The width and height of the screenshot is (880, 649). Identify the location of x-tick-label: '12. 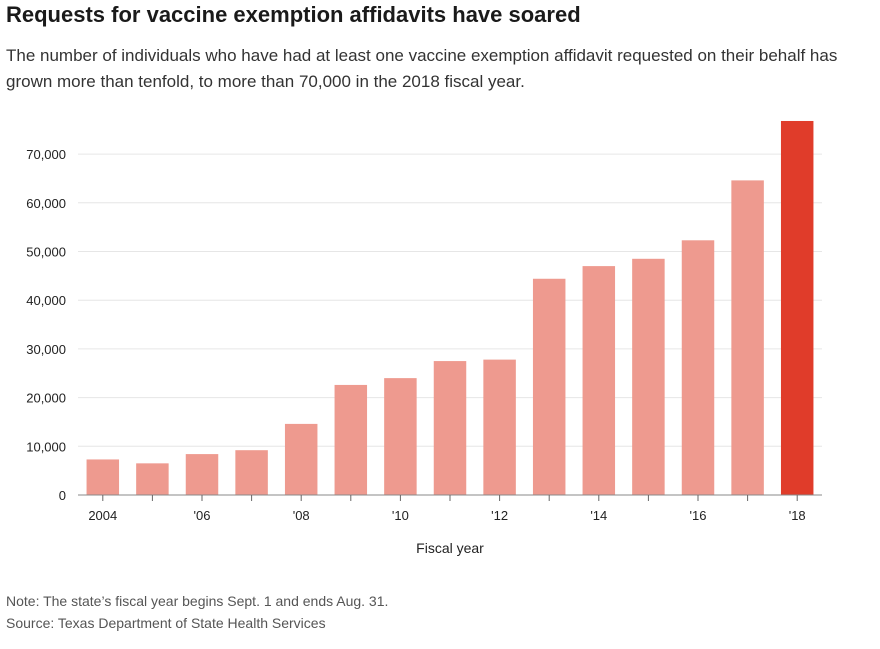
(499, 515).